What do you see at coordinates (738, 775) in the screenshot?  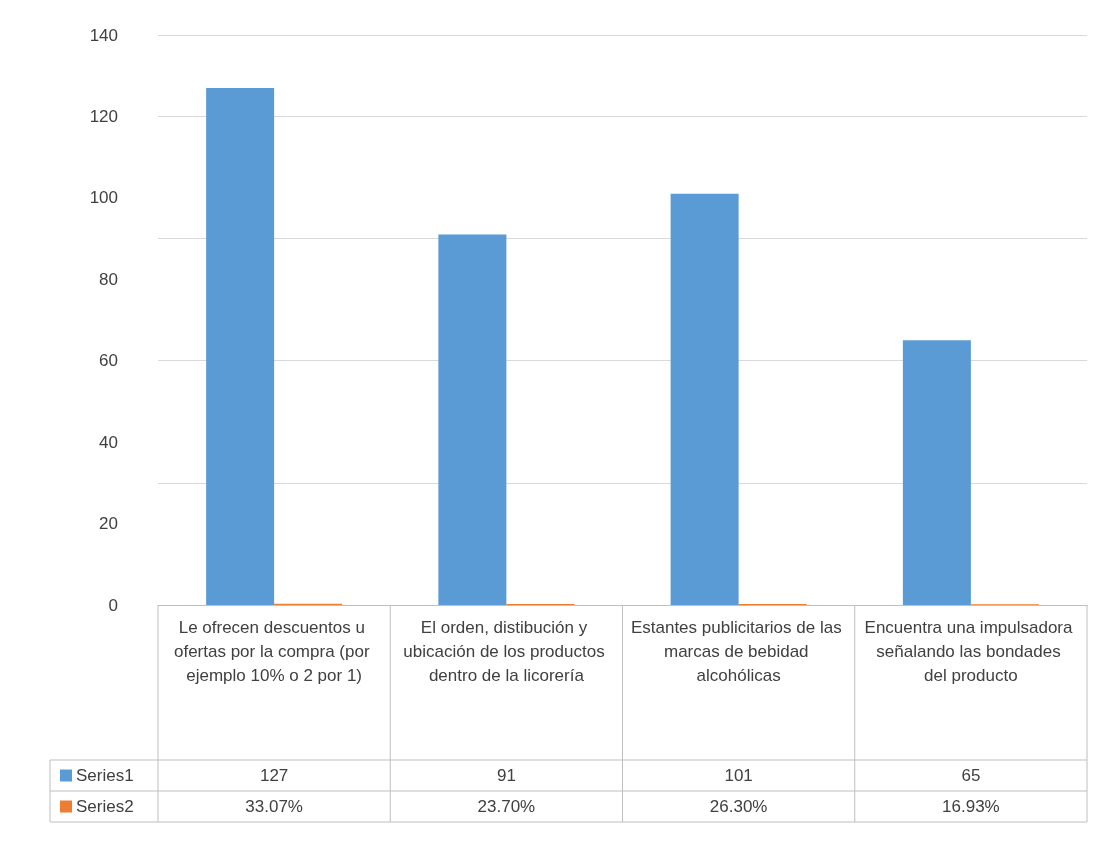 I see `data-label: 101` at bounding box center [738, 775].